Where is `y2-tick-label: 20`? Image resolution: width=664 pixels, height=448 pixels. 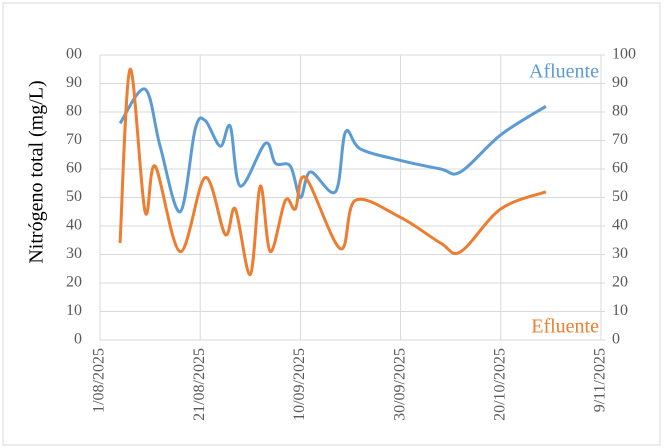 y2-tick-label: 20 is located at coordinates (620, 282).